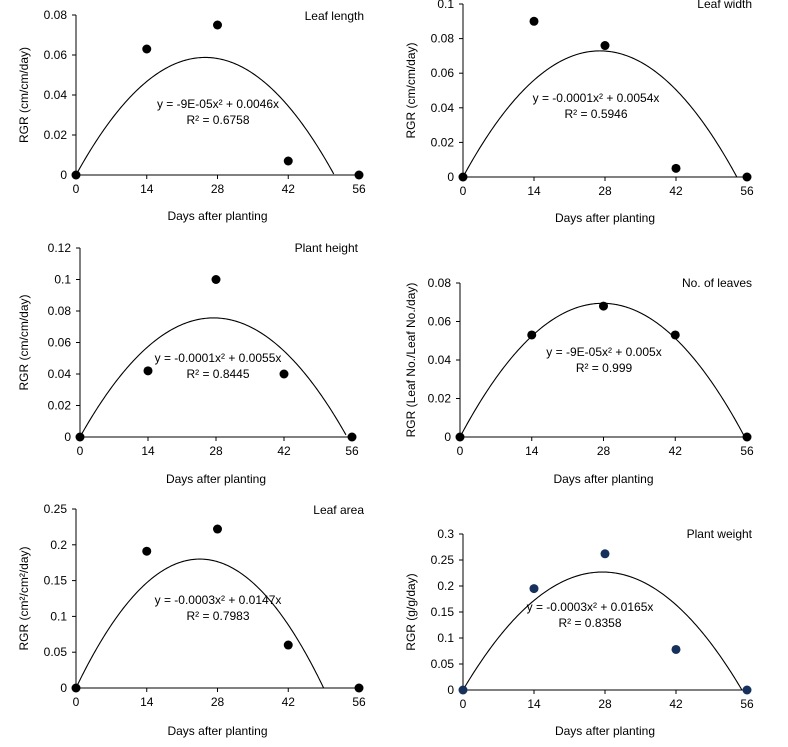  Describe the element at coordinates (60, 248) in the screenshot. I see `y-tick-label: 0.12` at that location.